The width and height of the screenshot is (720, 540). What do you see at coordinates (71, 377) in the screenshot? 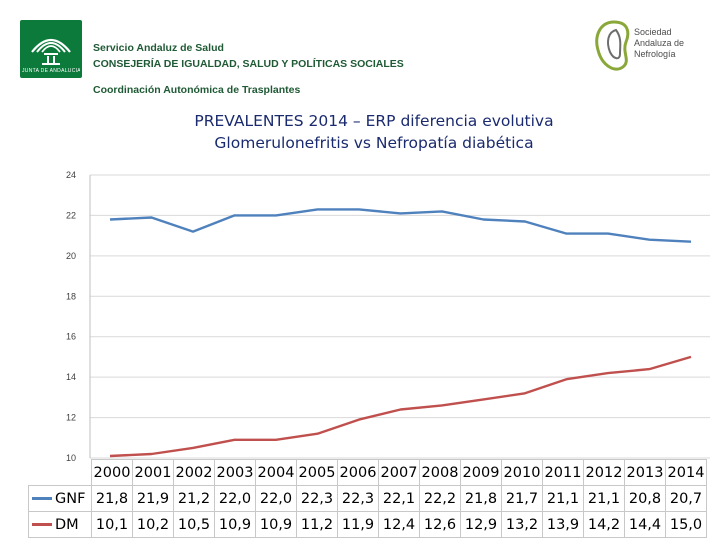
I see `y-tick-label: 14` at bounding box center [71, 377].